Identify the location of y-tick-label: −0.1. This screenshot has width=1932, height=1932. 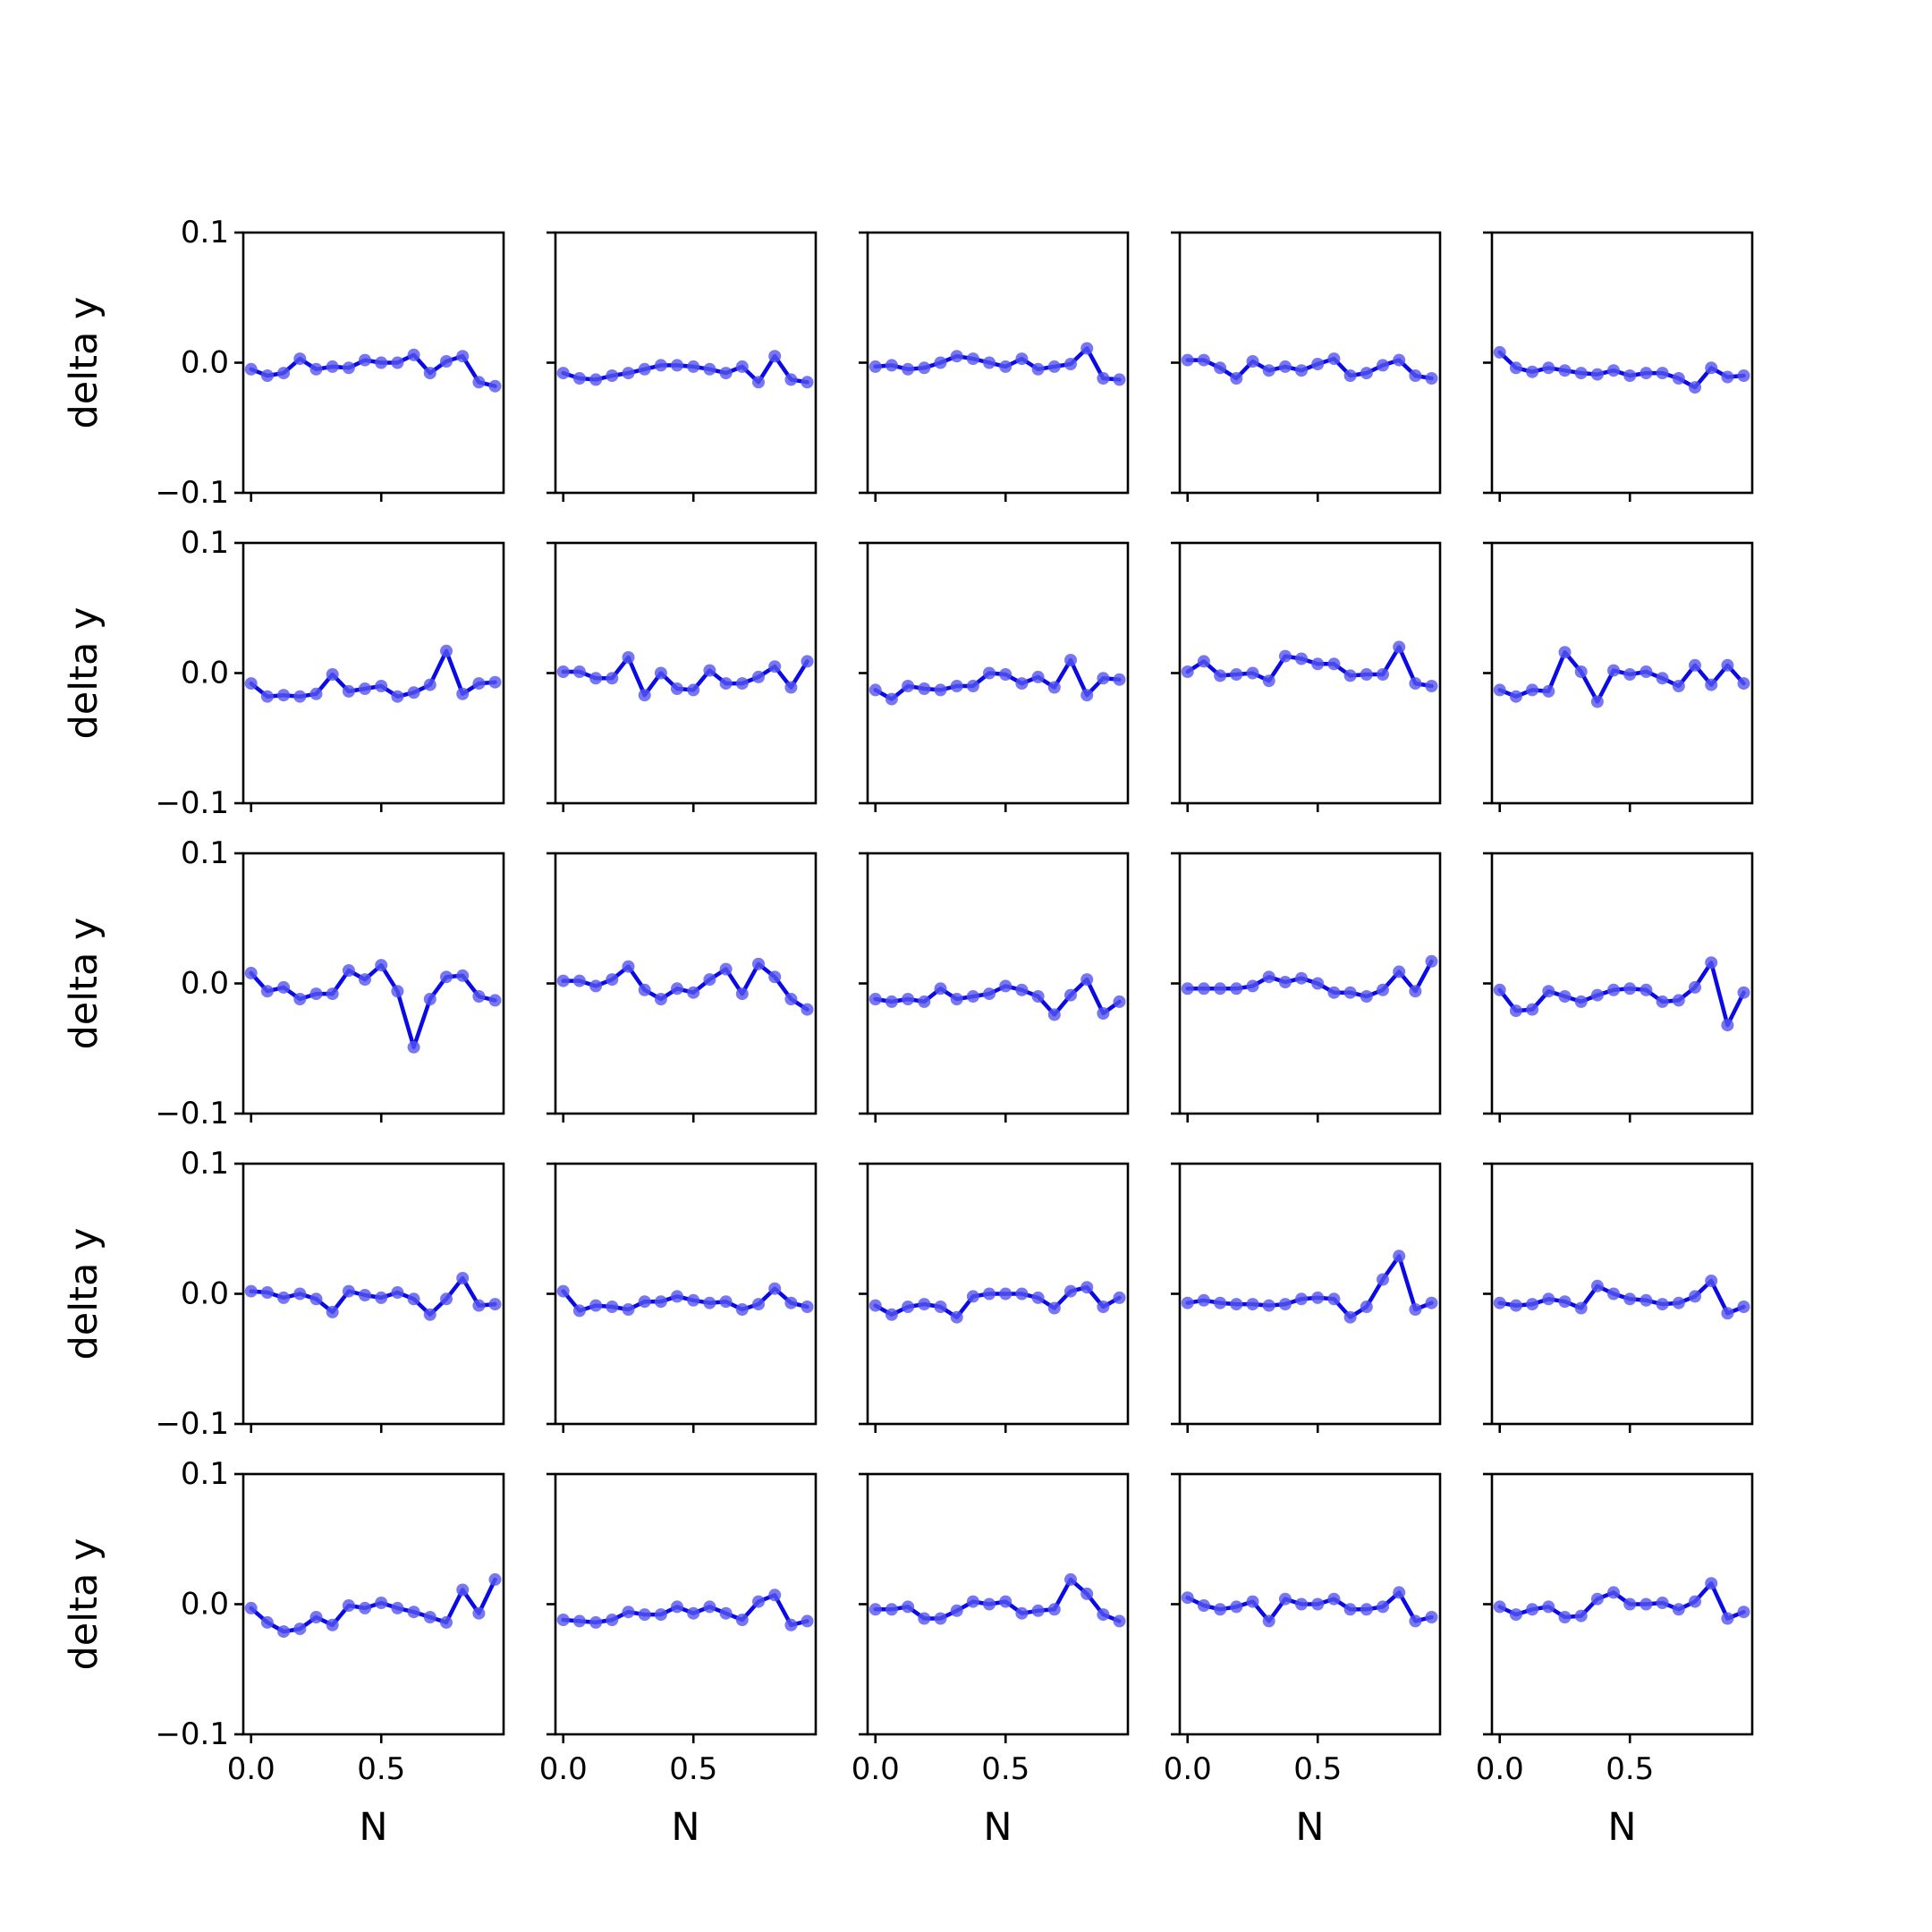
(192, 1424).